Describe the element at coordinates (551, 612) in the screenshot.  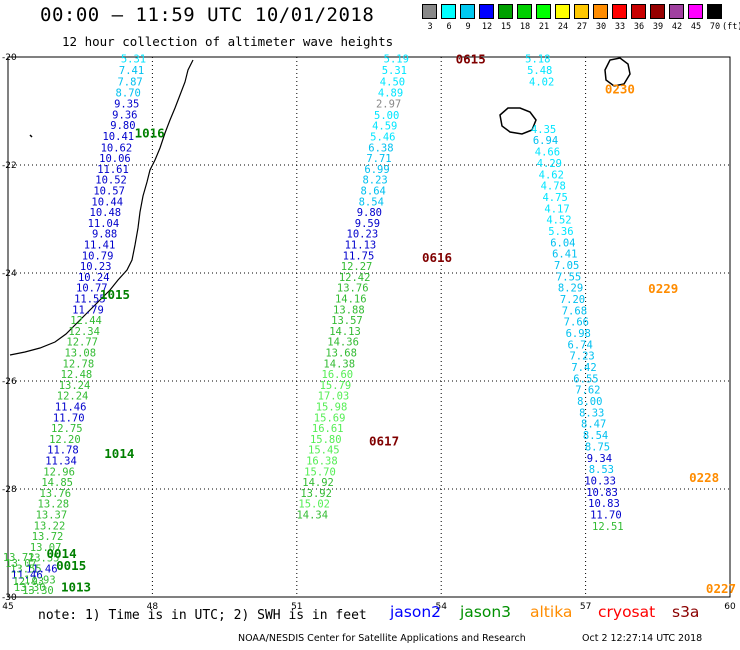
I see `satellite-label-altika: altika` at that location.